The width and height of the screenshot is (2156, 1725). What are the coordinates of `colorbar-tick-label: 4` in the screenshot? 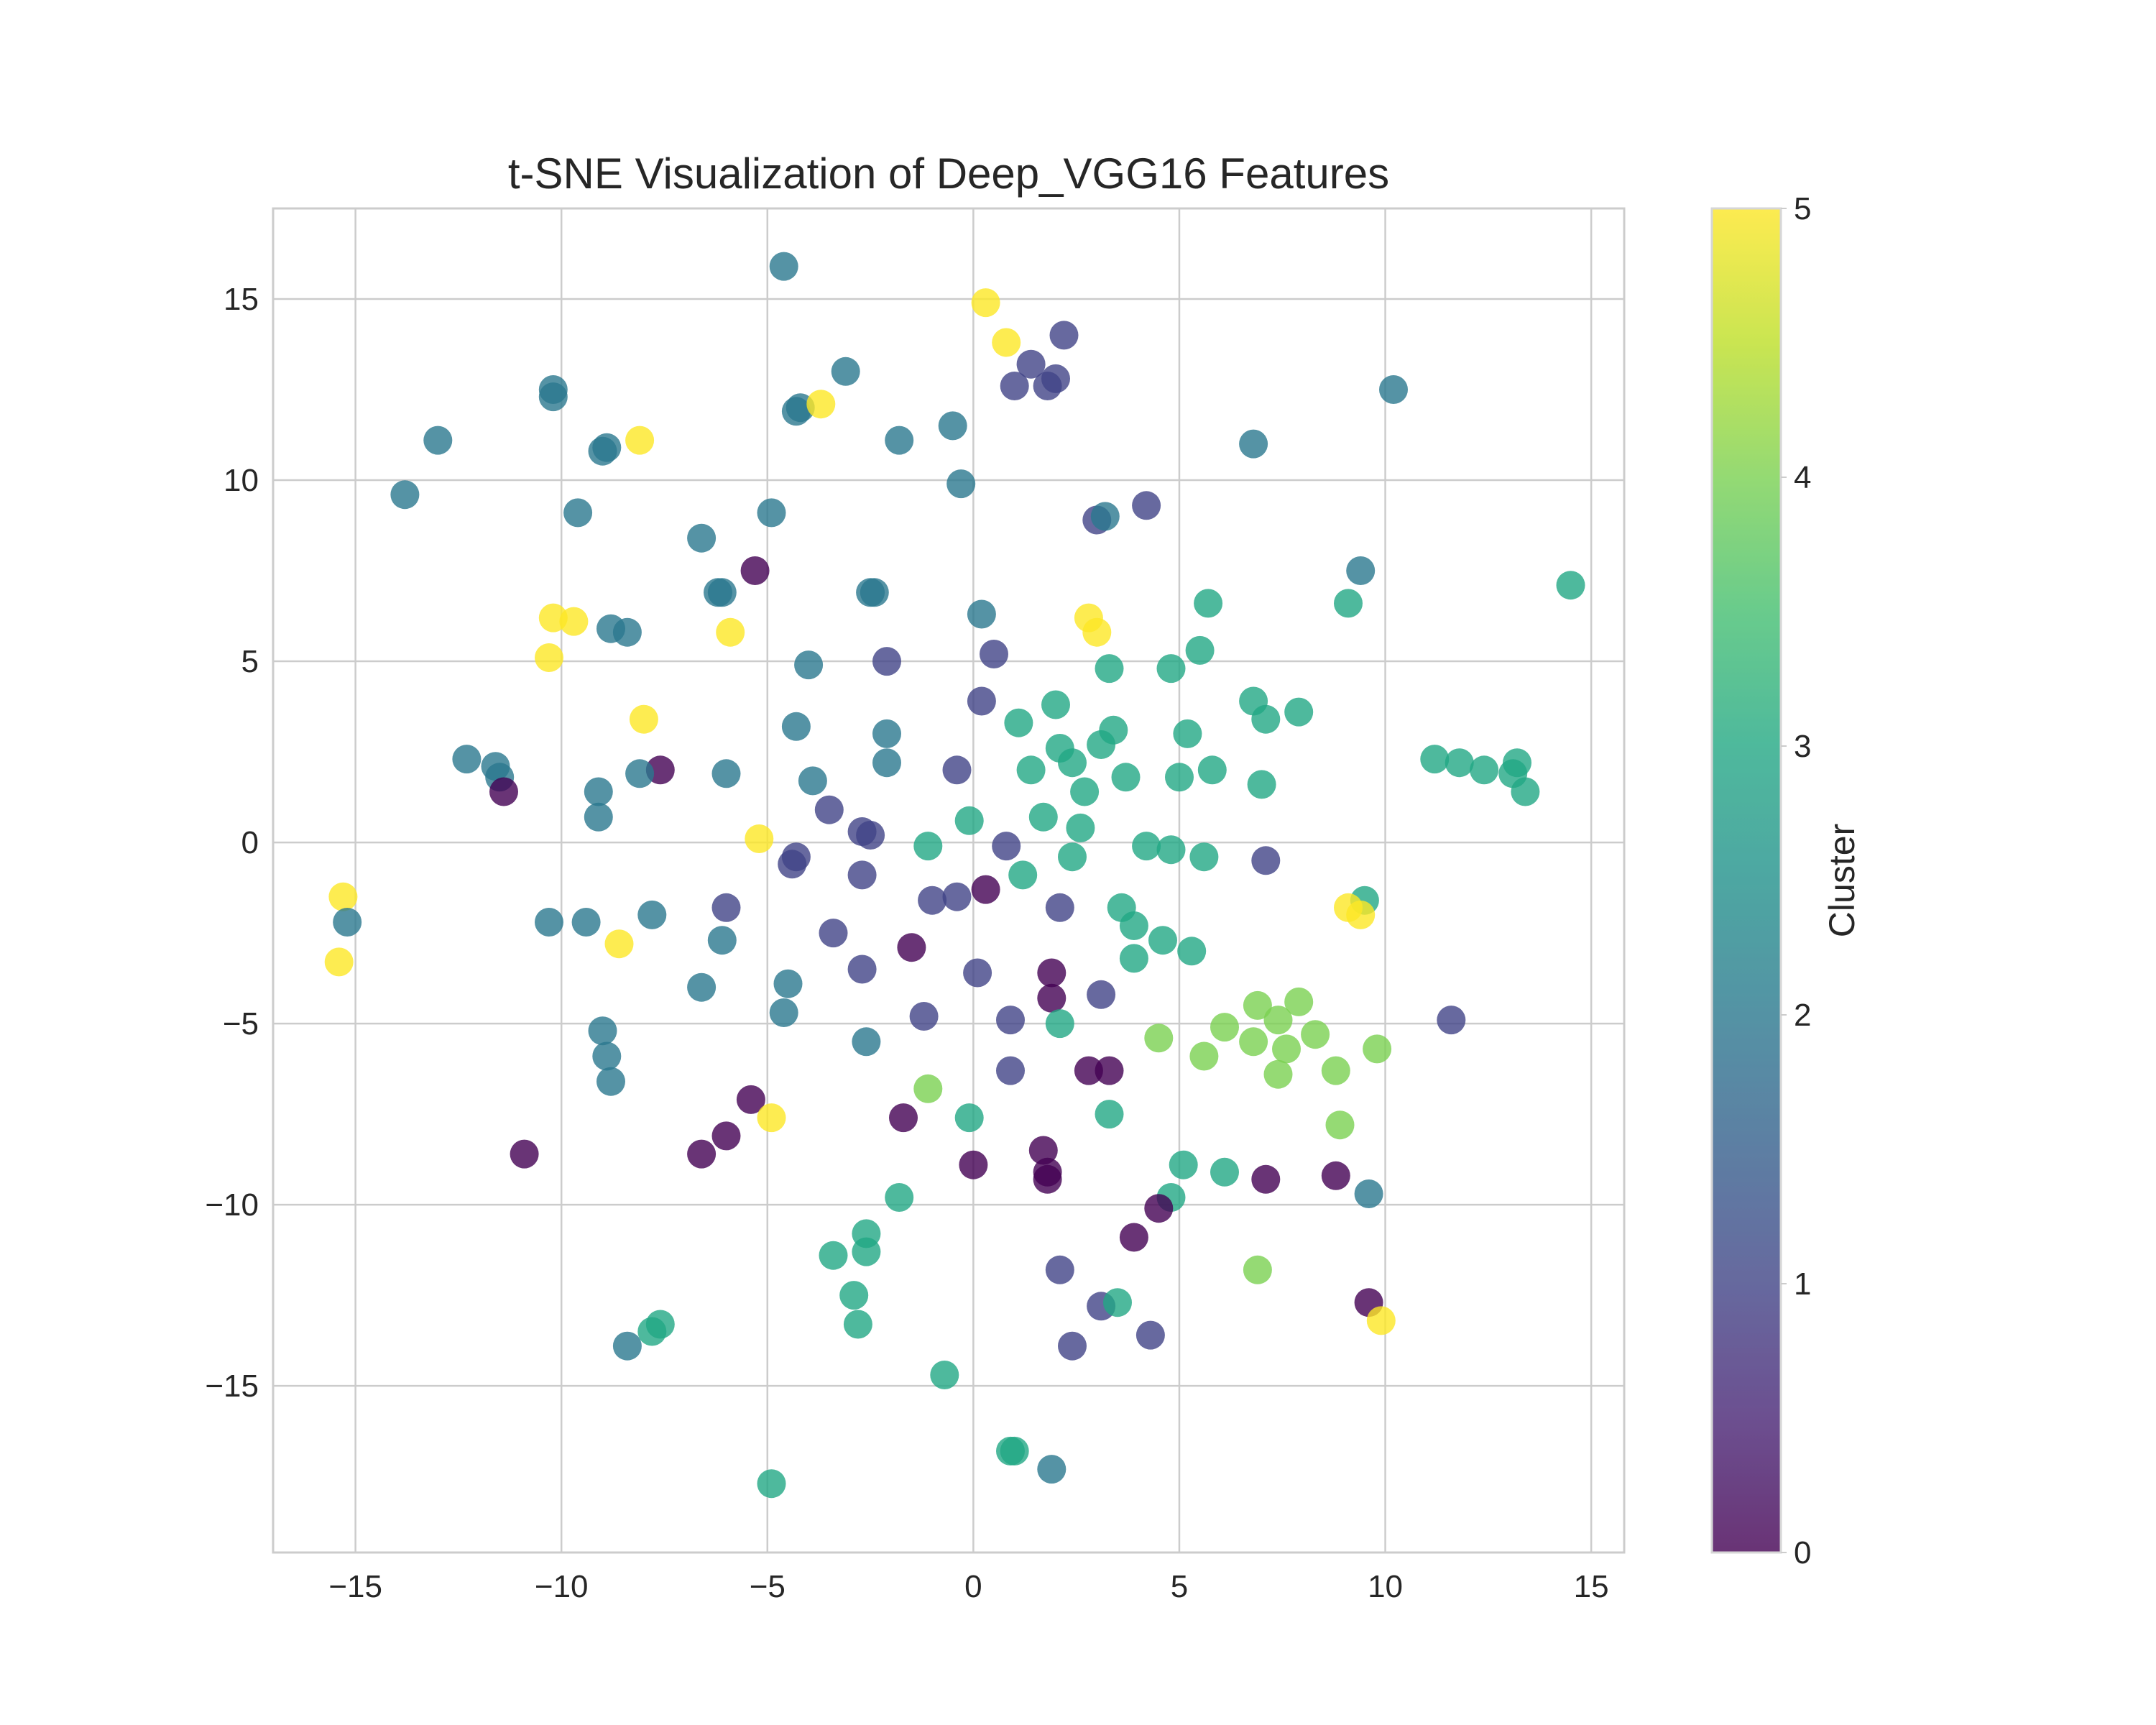 It's located at (1803, 477).